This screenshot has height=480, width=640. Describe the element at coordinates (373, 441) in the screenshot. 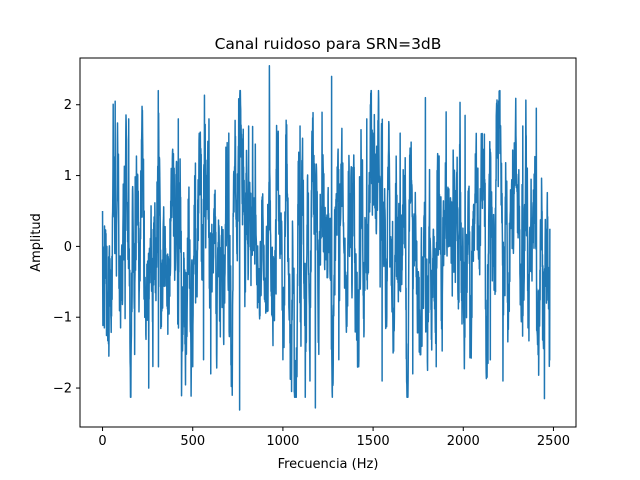

I see `x-tick-label: 1500` at that location.